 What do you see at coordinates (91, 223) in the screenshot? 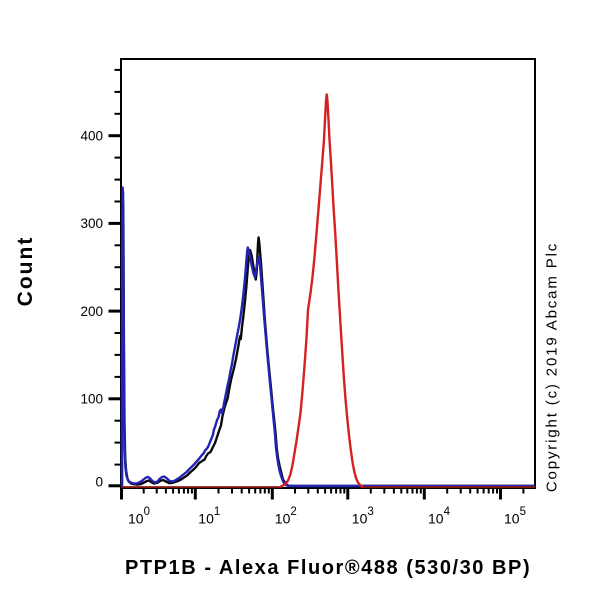
I see `svg-text: 300` at bounding box center [91, 223].